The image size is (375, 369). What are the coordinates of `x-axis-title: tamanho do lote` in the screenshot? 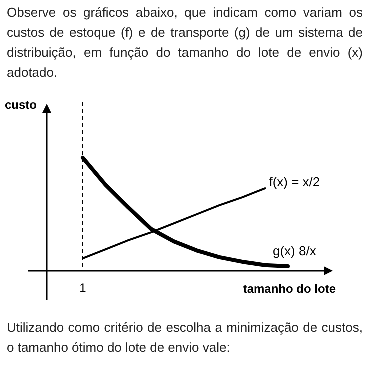 It's located at (289, 289).